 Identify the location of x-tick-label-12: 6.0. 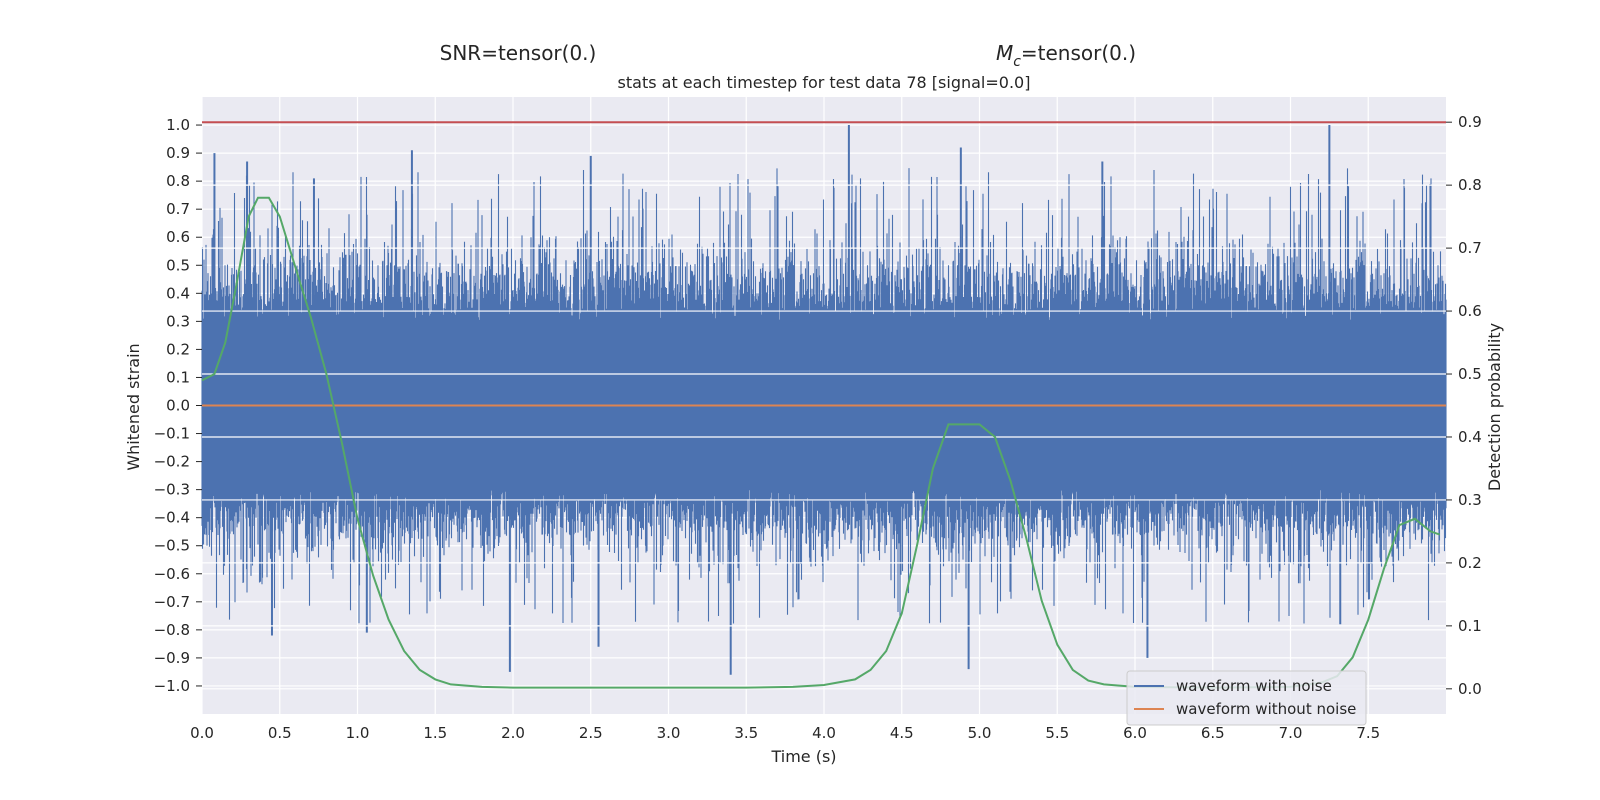
(1135, 733).